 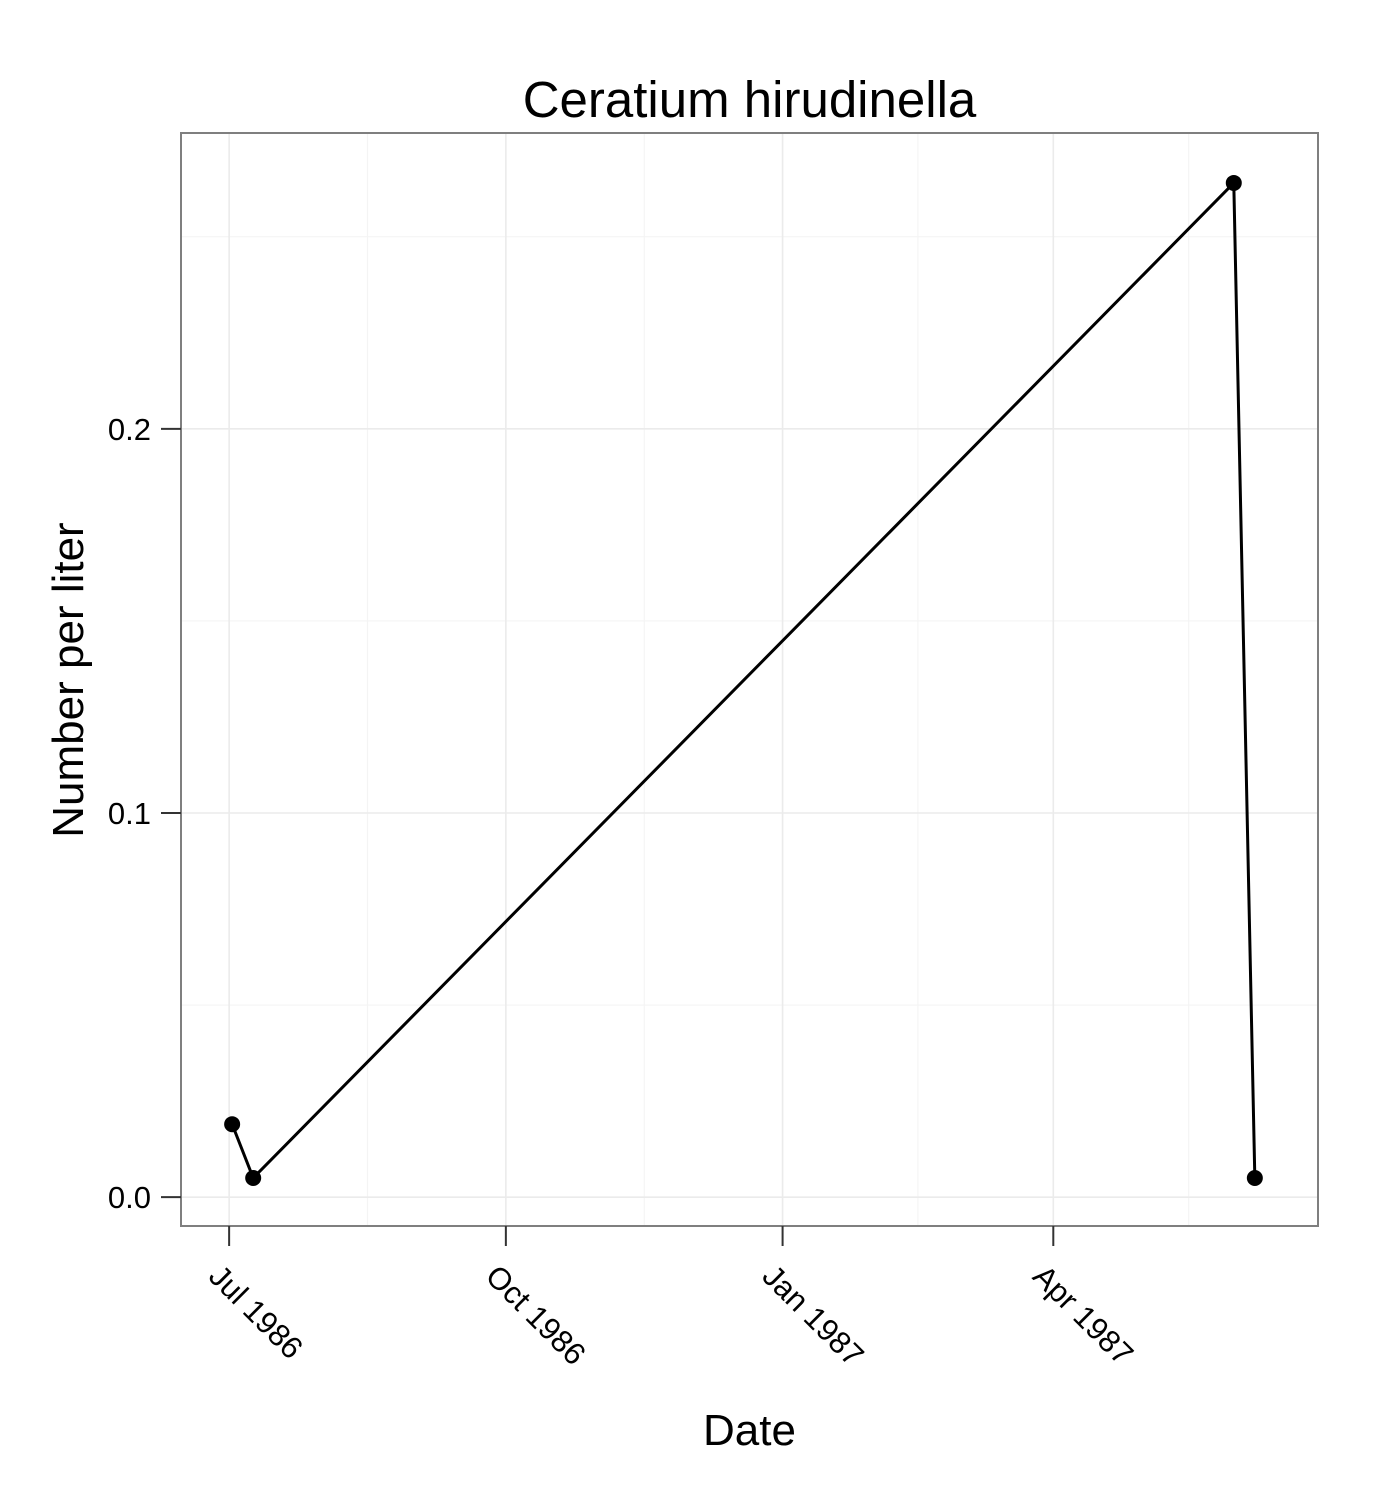 I want to click on y-tick-label: 0.1, so click(x=129, y=813).